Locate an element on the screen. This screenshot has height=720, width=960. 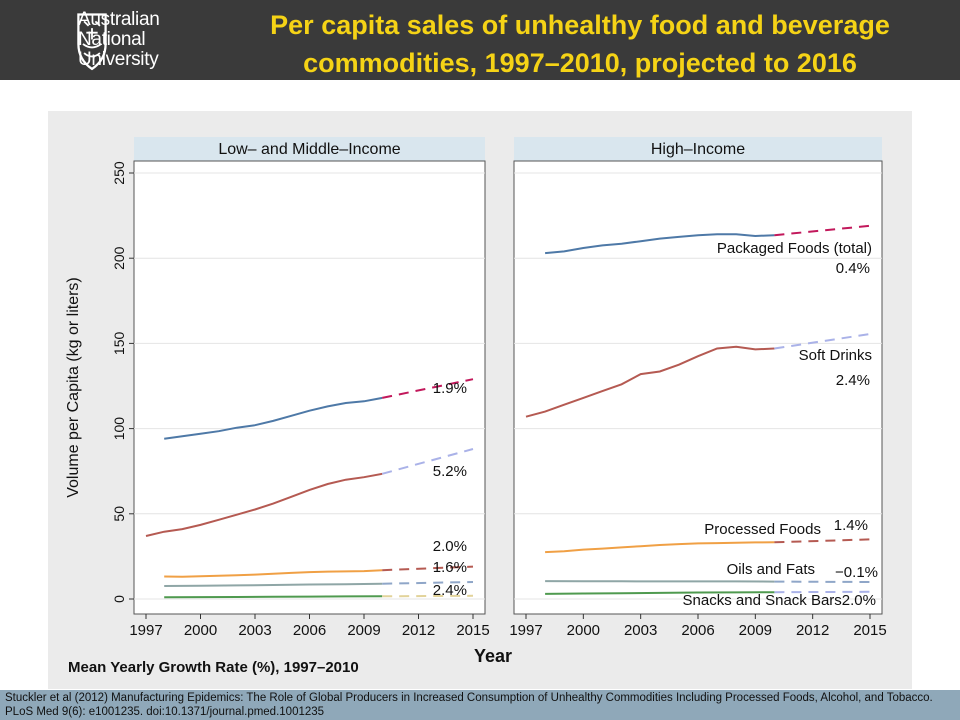
y-tick-label: 150 is located at coordinates (119, 344).